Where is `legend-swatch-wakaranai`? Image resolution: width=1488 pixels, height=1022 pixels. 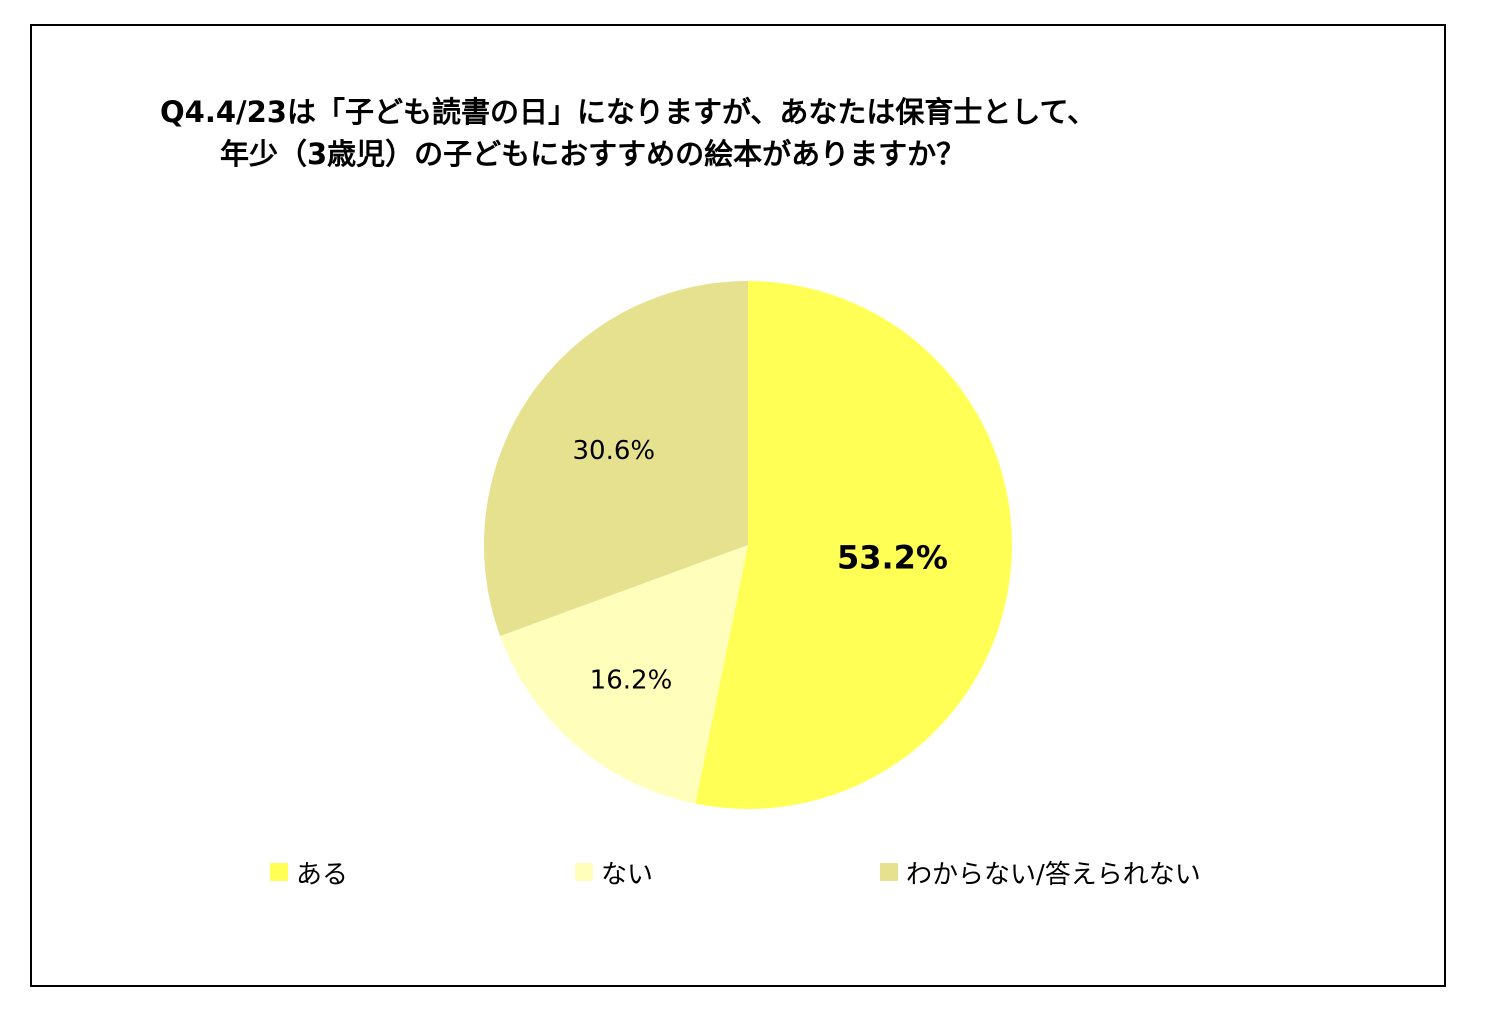
legend-swatch-wakaranai is located at coordinates (889, 872).